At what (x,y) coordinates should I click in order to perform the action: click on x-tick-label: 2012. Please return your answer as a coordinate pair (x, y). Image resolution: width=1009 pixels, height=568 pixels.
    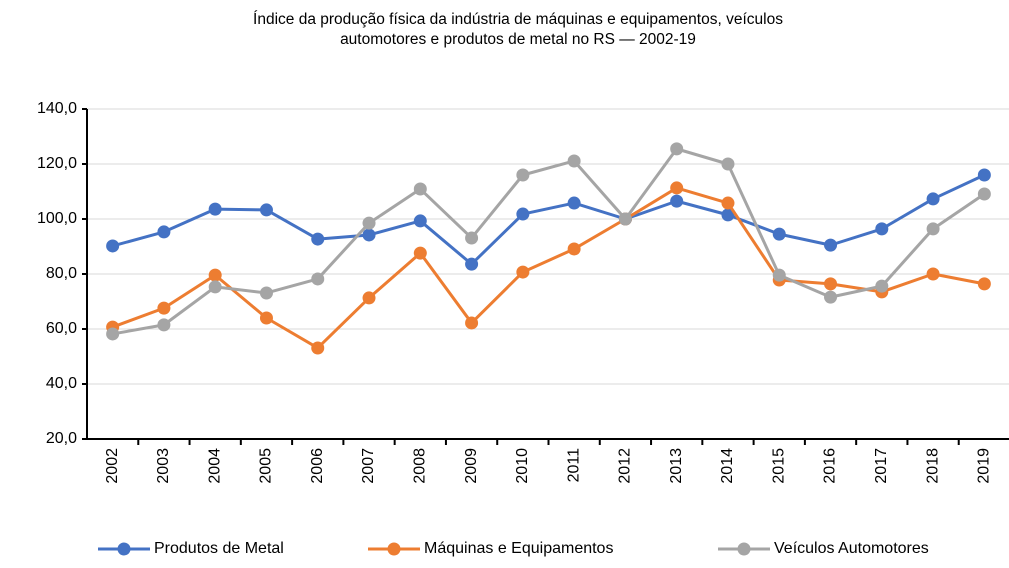
    Looking at the image, I should click on (625, 466).